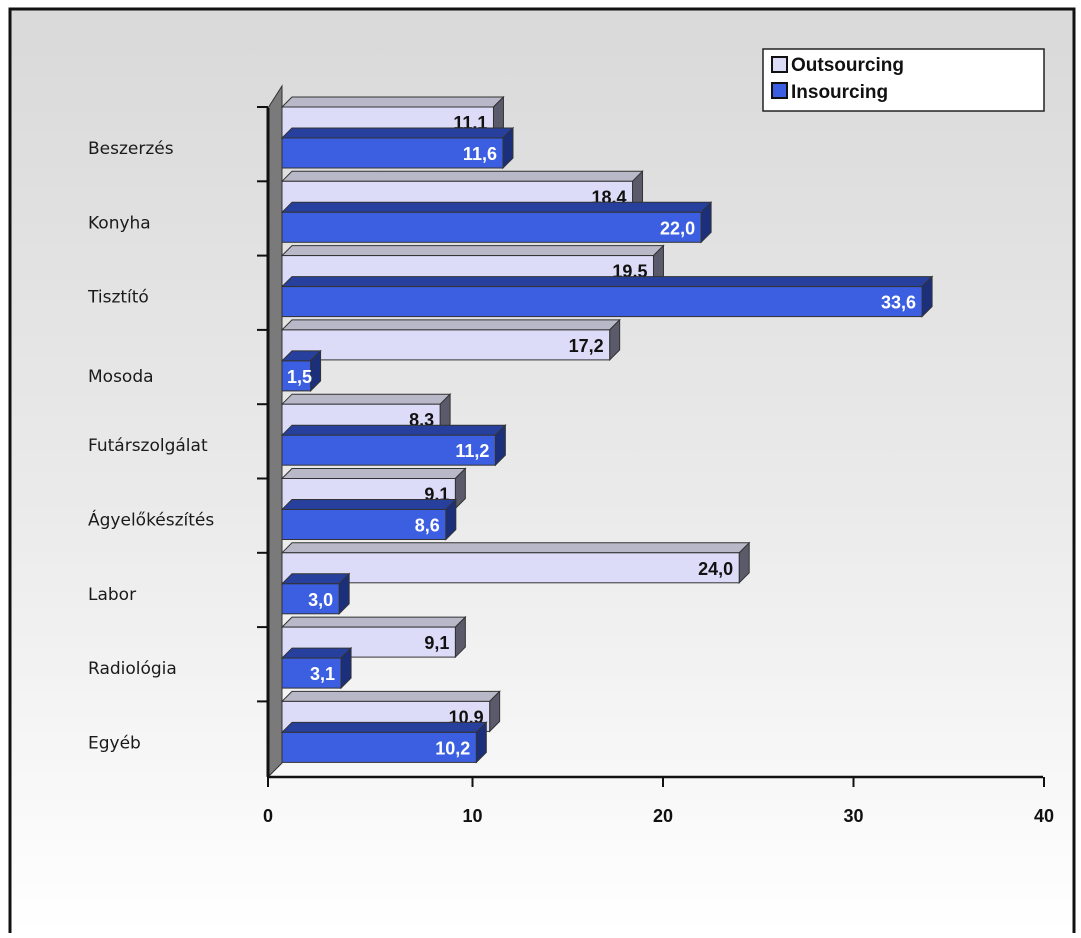 Image resolution: width=1081 pixels, height=938 pixels. Describe the element at coordinates (847, 65) in the screenshot. I see `legend-label-outsourcing: Outsourcing` at that location.